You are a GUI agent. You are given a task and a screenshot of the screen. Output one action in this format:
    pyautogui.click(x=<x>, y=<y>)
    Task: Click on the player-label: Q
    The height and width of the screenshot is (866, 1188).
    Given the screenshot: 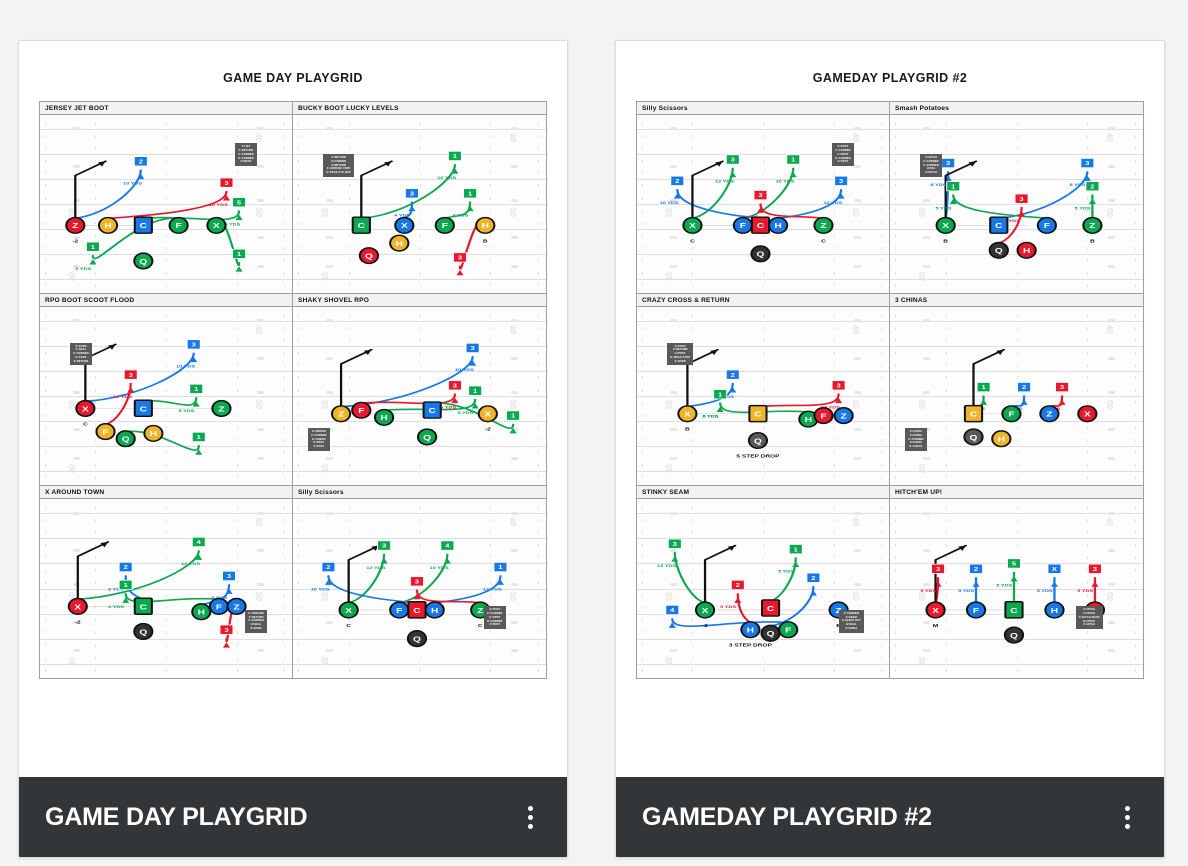 What is the action you would take?
    pyautogui.click(x=999, y=251)
    